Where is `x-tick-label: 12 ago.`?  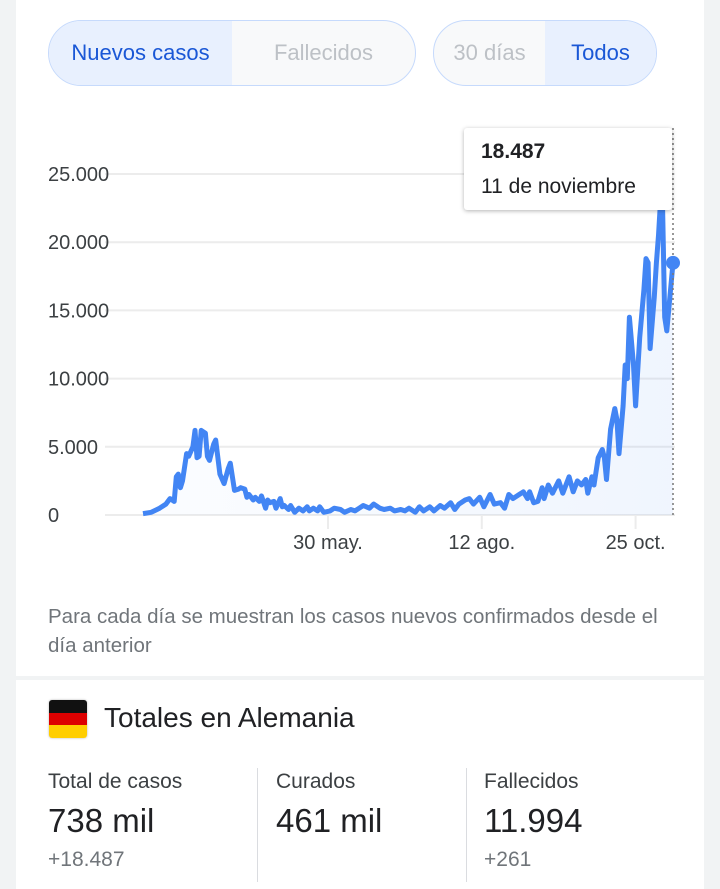
x-tick-label: 12 ago. is located at coordinates (481, 543).